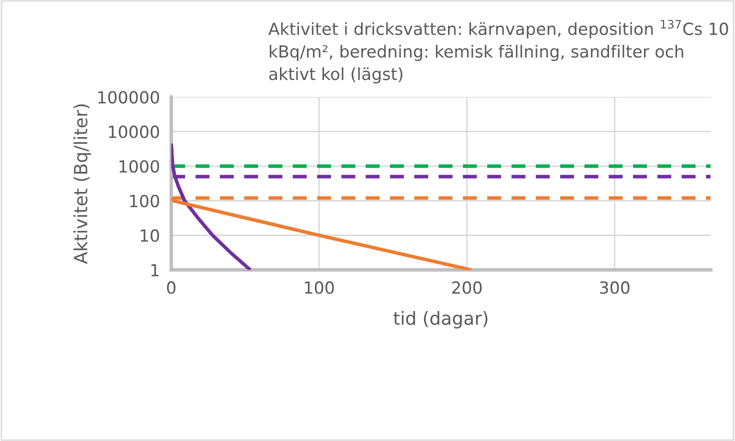 The height and width of the screenshot is (441, 735). What do you see at coordinates (140, 166) in the screenshot?
I see `y-tick-label: 1000` at bounding box center [140, 166].